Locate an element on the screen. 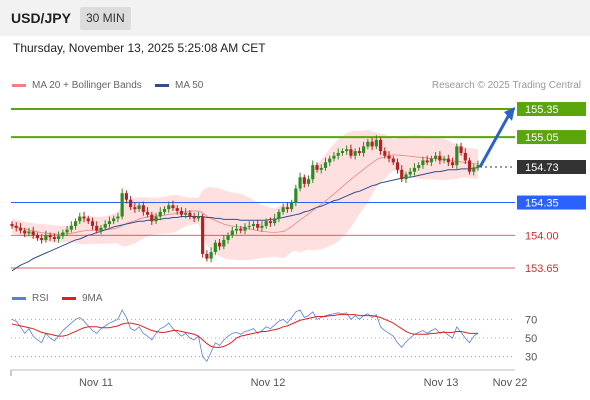  rsi-tick-2: 30 is located at coordinates (531, 358).